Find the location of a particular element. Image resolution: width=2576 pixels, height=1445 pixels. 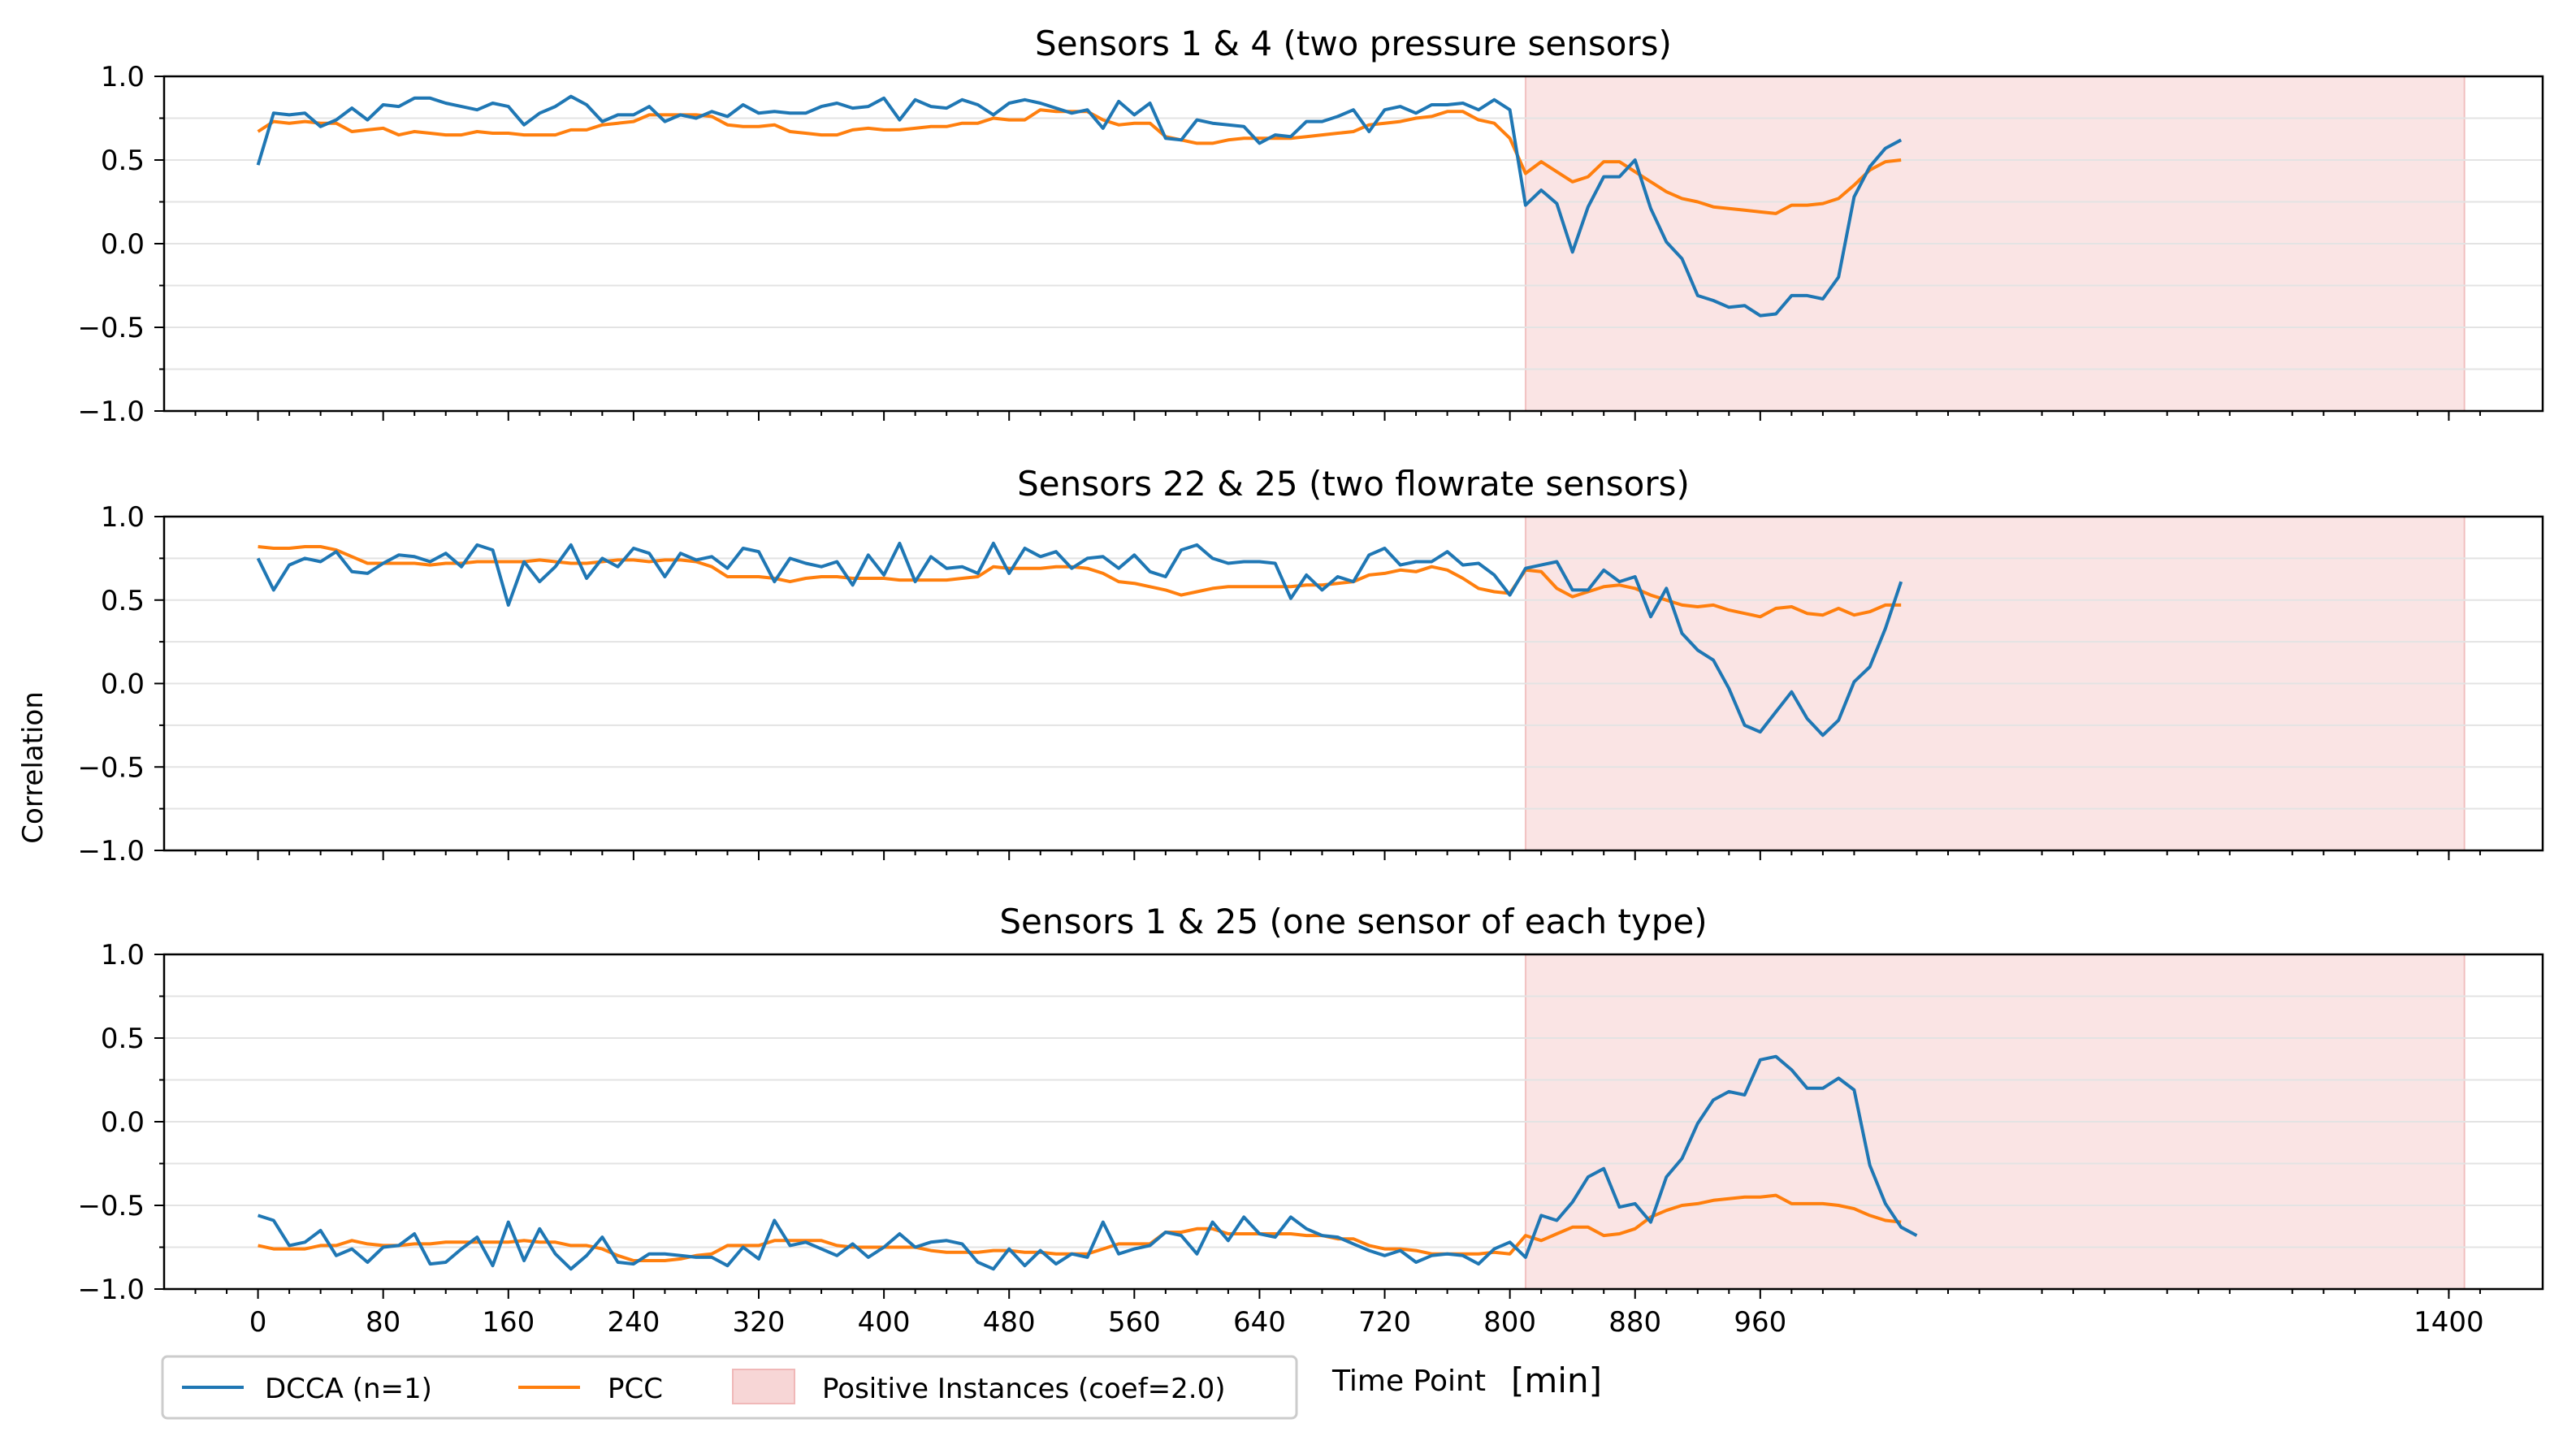

x-tick-label: 960 is located at coordinates (1760, 1322).